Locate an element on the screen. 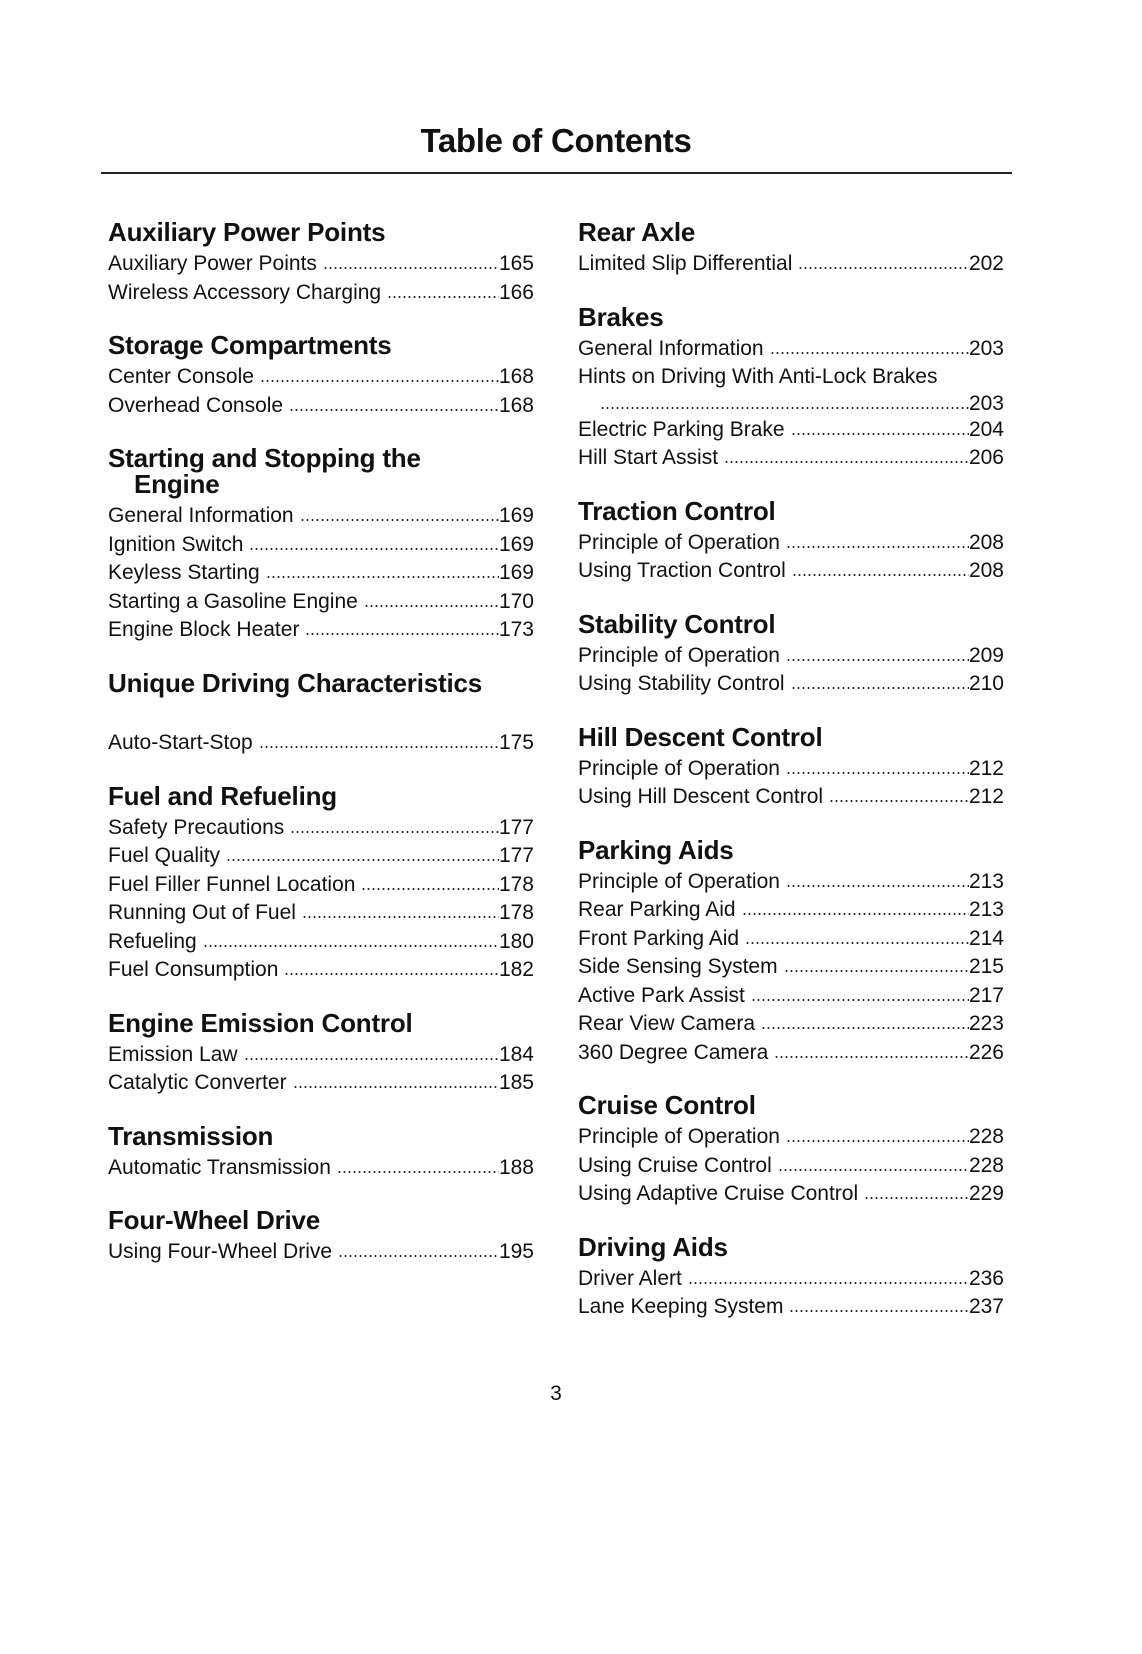 This screenshot has width=1142, height=1654. entry-label: Auxiliary Power Points is located at coordinates (212, 263).